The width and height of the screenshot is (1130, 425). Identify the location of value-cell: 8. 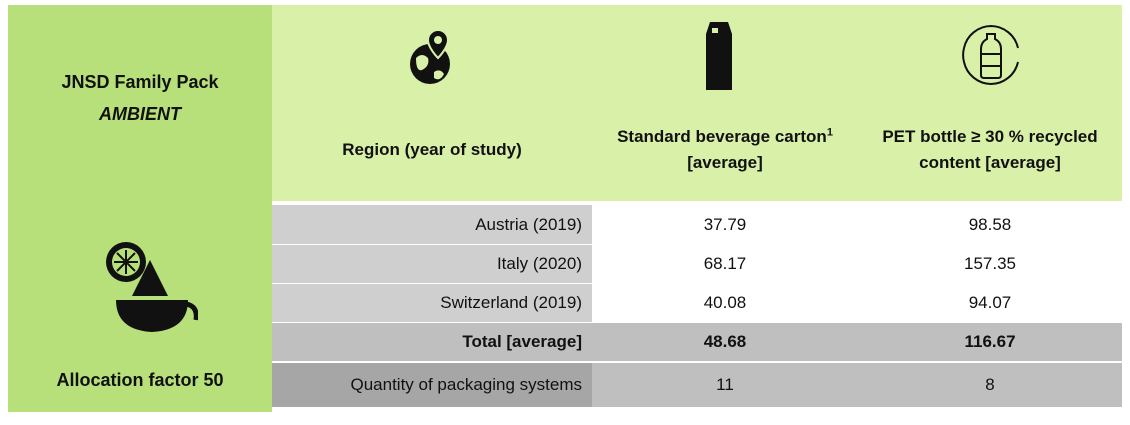
(990, 385).